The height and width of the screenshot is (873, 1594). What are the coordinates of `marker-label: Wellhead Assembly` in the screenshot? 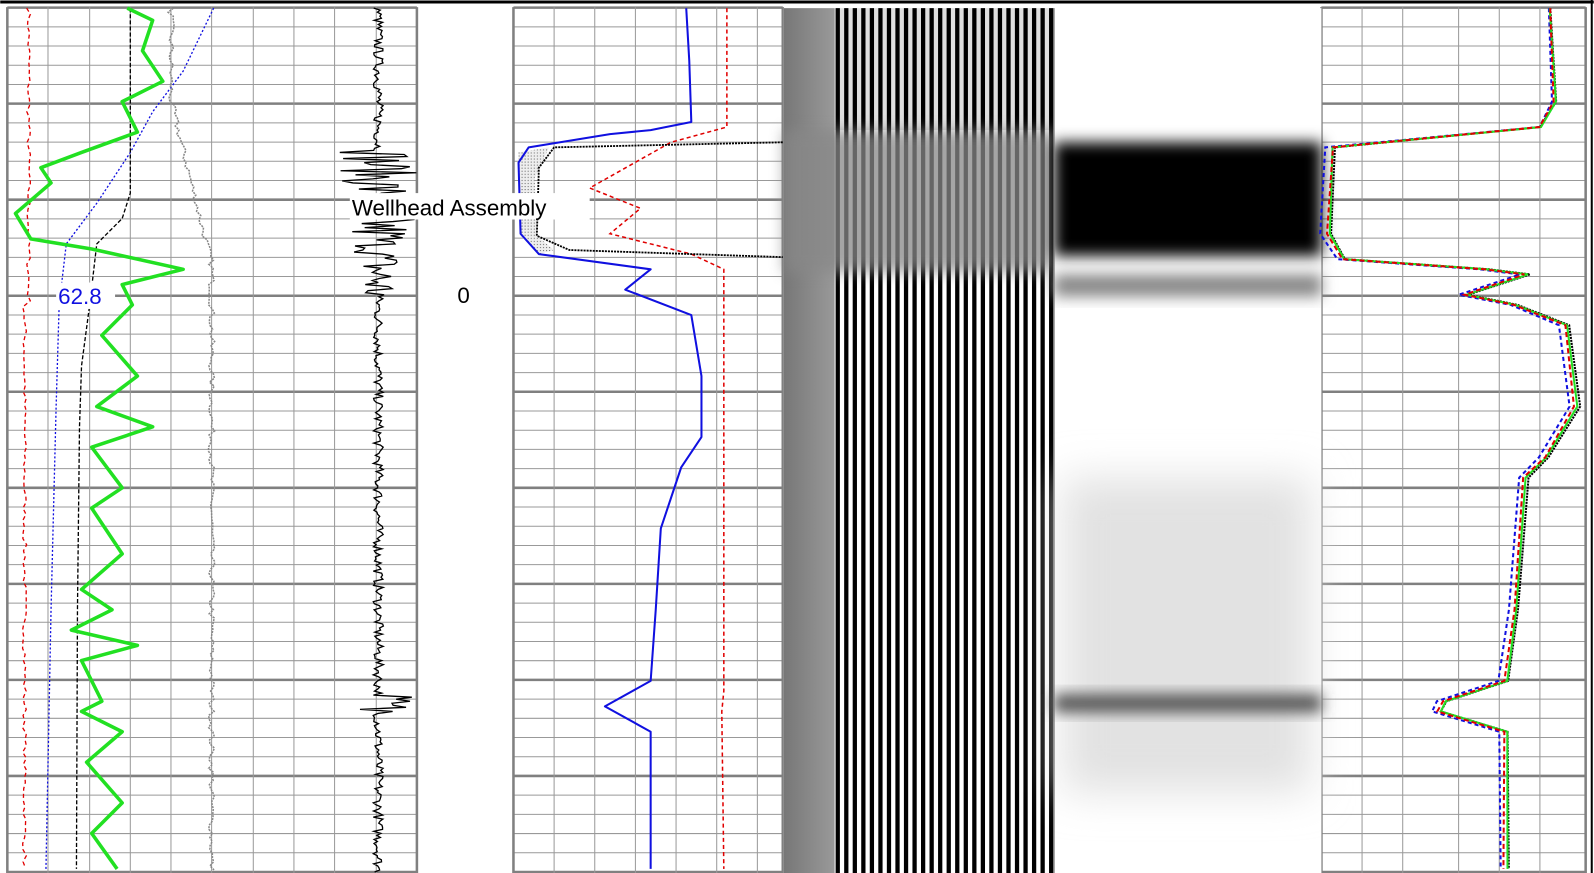 It's located at (449, 207).